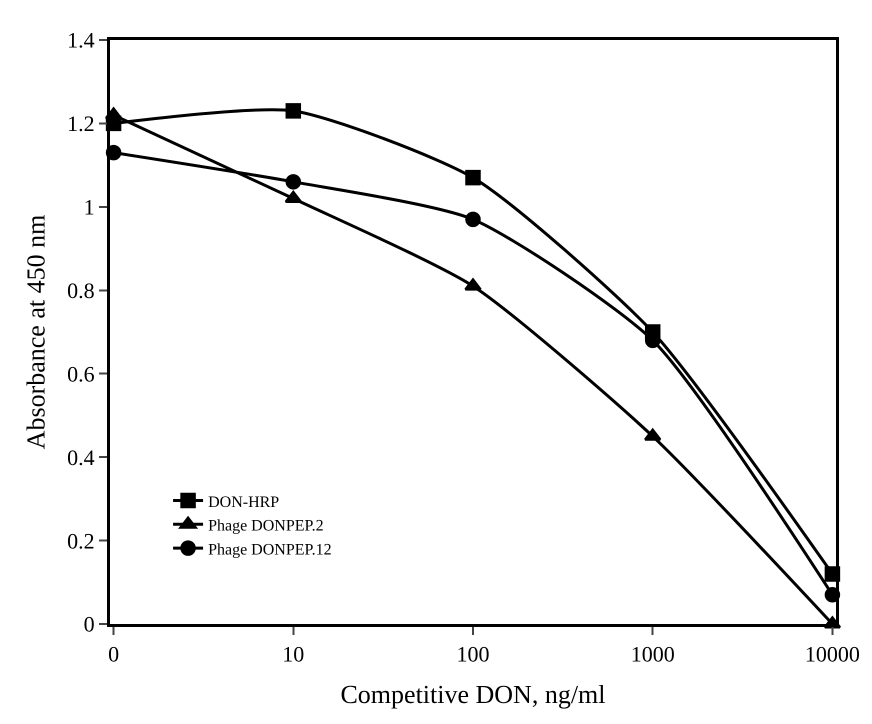  What do you see at coordinates (81, 123) in the screenshot?
I see `y-tick-label: 1.2` at bounding box center [81, 123].